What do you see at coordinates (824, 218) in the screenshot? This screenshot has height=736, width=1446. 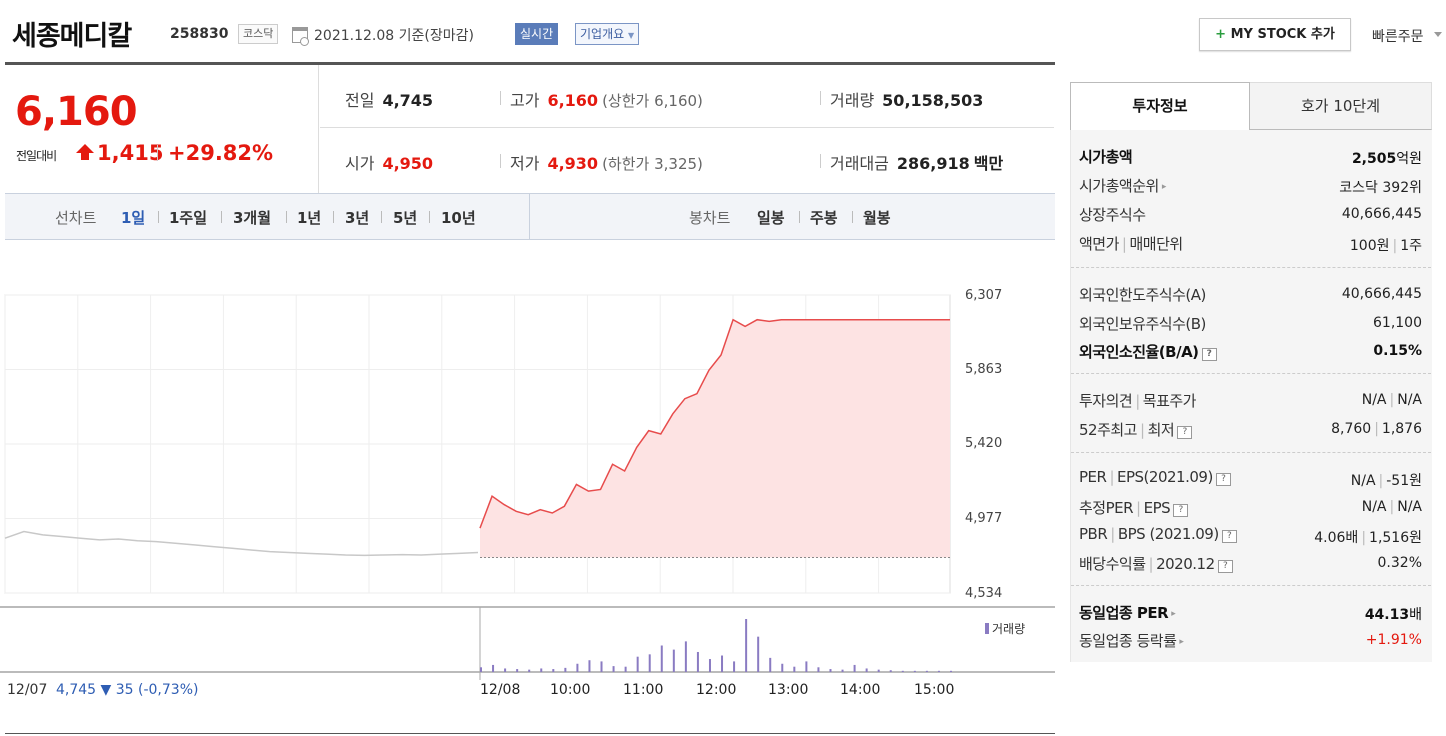 I see `tab-weekly-candle: 주봉` at bounding box center [824, 218].